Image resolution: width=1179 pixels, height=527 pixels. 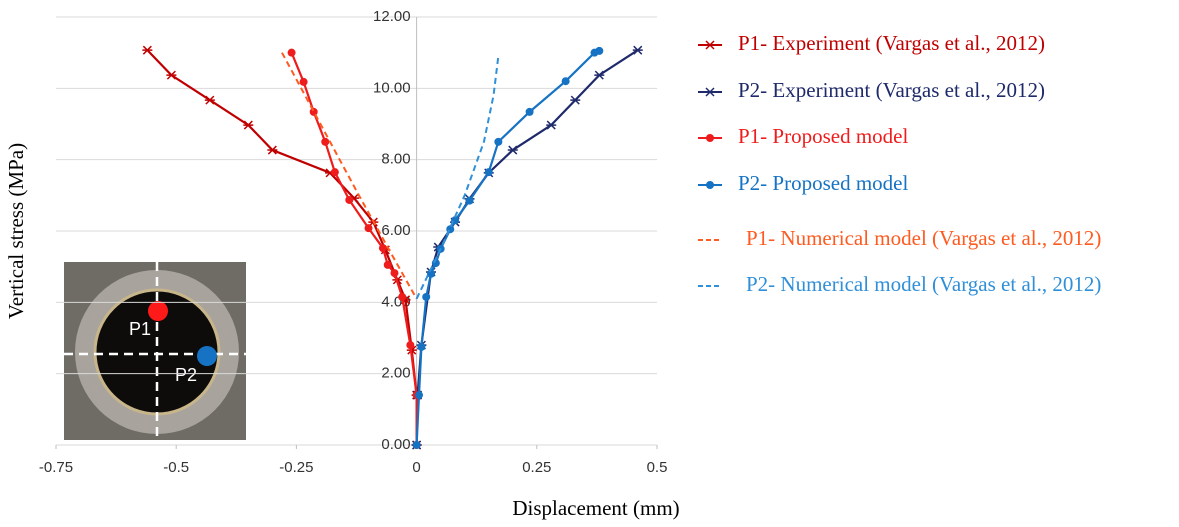 What do you see at coordinates (140, 329) in the screenshot?
I see `inset-label: P1` at bounding box center [140, 329].